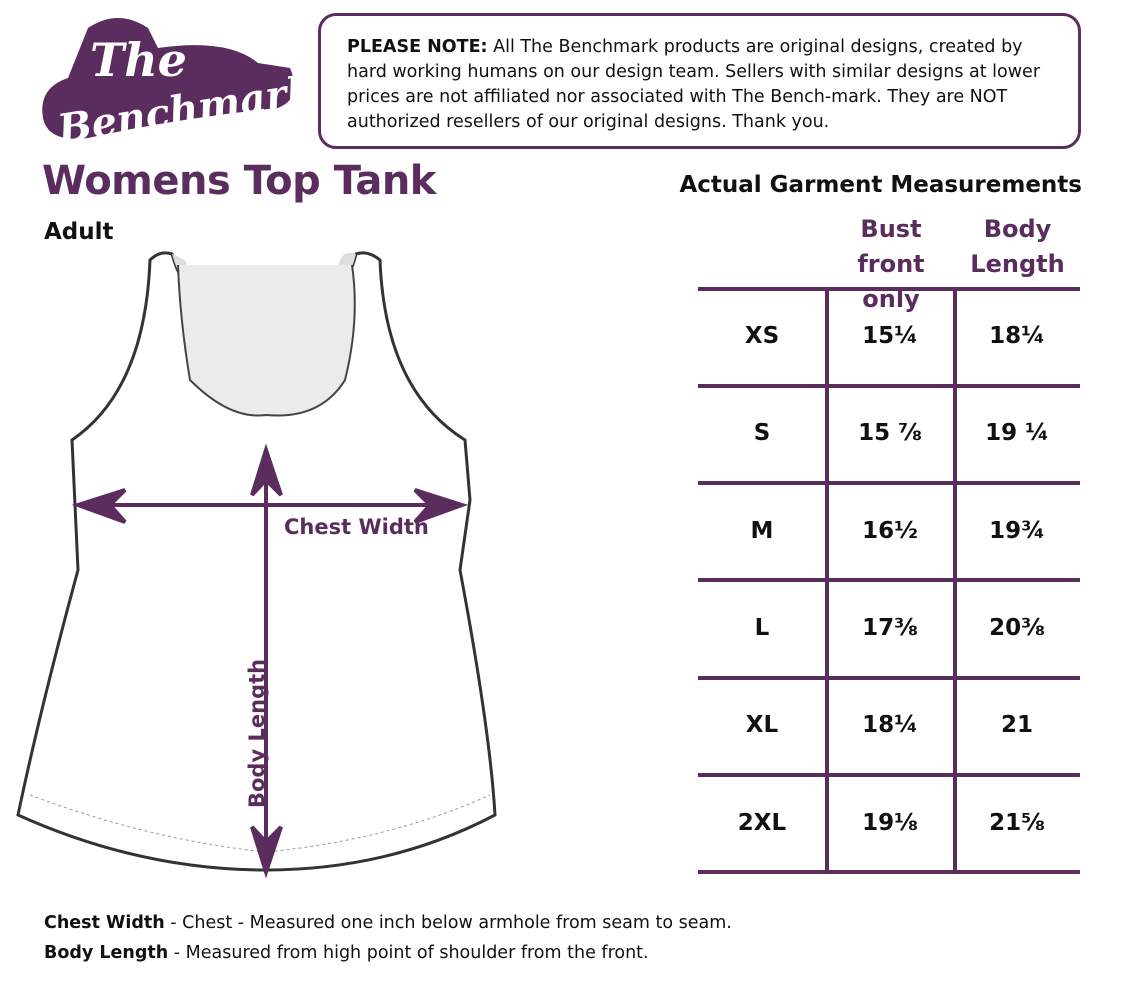 The image size is (1123, 1000). What do you see at coordinates (266, 340) in the screenshot?
I see `tank-racerback` at bounding box center [266, 340].